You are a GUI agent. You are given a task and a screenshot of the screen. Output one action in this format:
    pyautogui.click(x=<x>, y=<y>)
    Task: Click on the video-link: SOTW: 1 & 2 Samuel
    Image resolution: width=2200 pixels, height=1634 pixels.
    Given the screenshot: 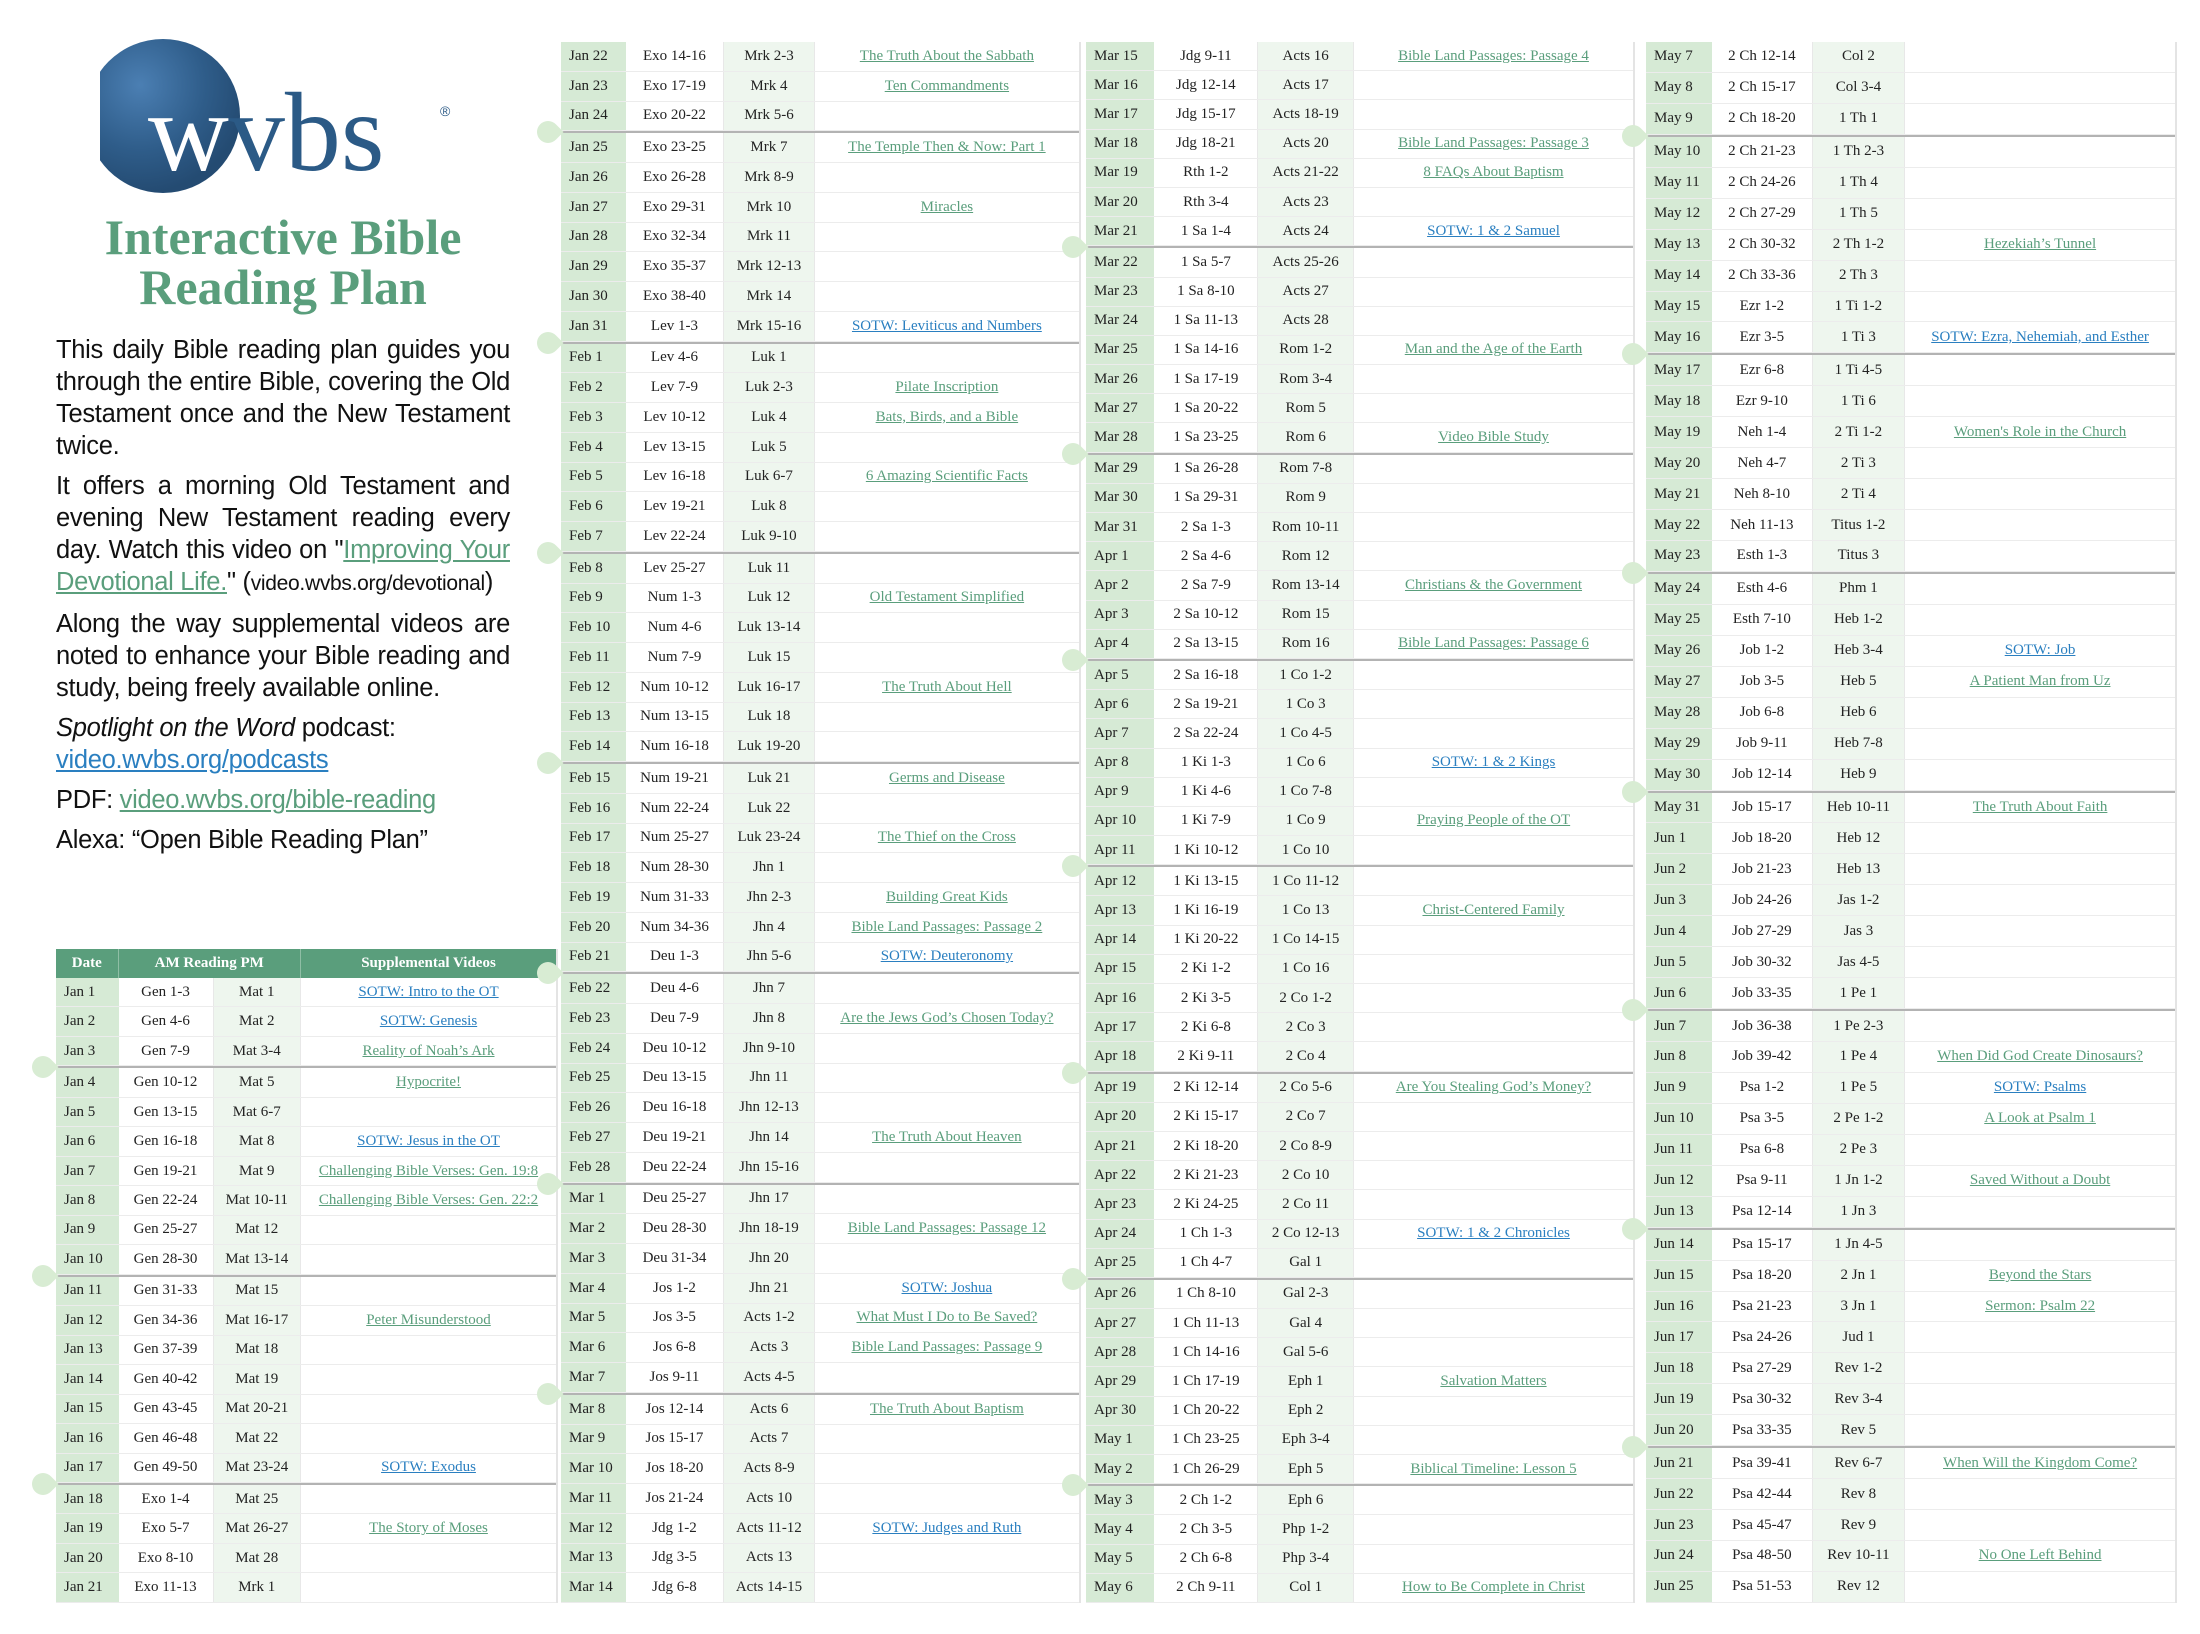 What is the action you would take?
    pyautogui.click(x=1493, y=230)
    